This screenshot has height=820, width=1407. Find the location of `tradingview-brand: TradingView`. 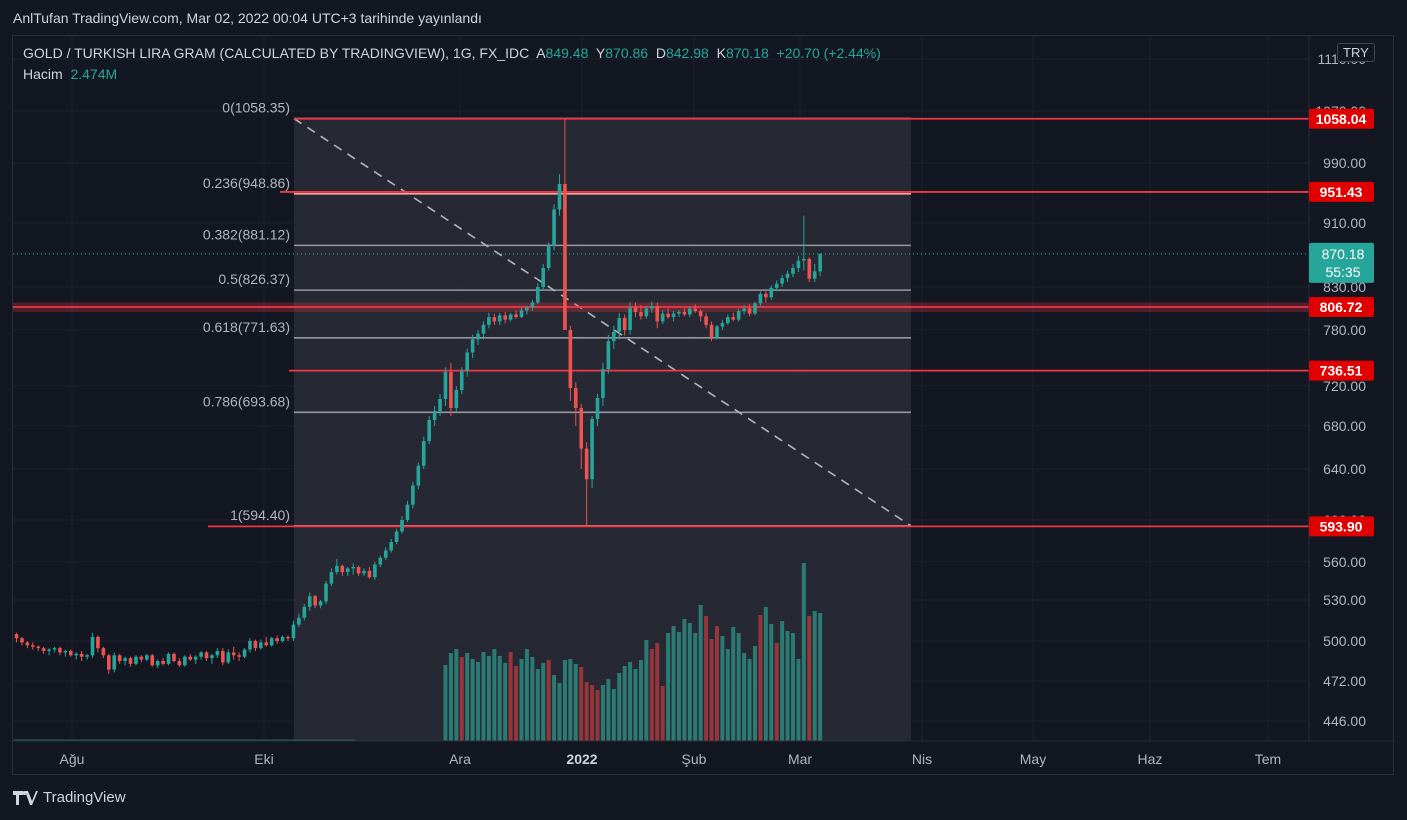

tradingview-brand: TradingView is located at coordinates (69, 797).